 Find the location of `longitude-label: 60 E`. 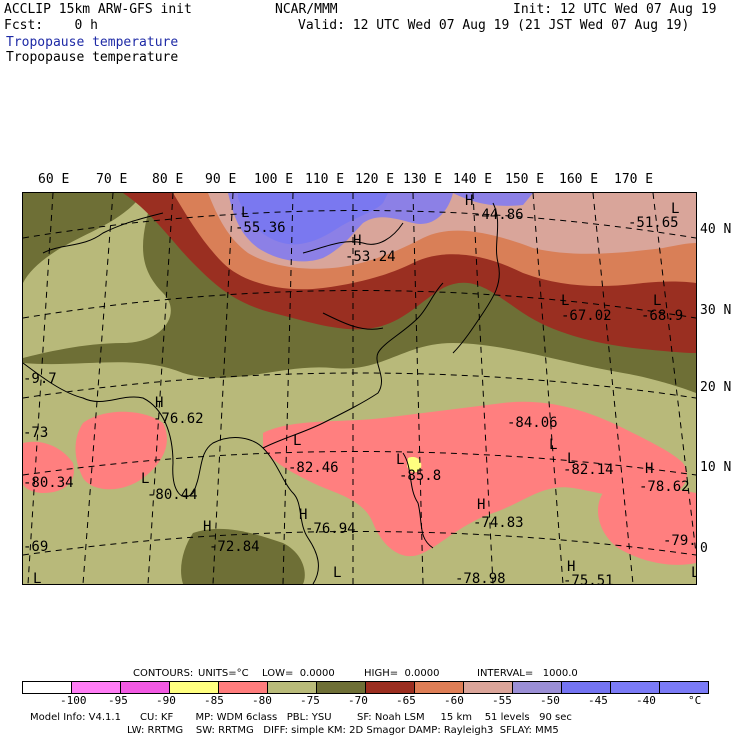

longitude-label: 60 E is located at coordinates (54, 179).